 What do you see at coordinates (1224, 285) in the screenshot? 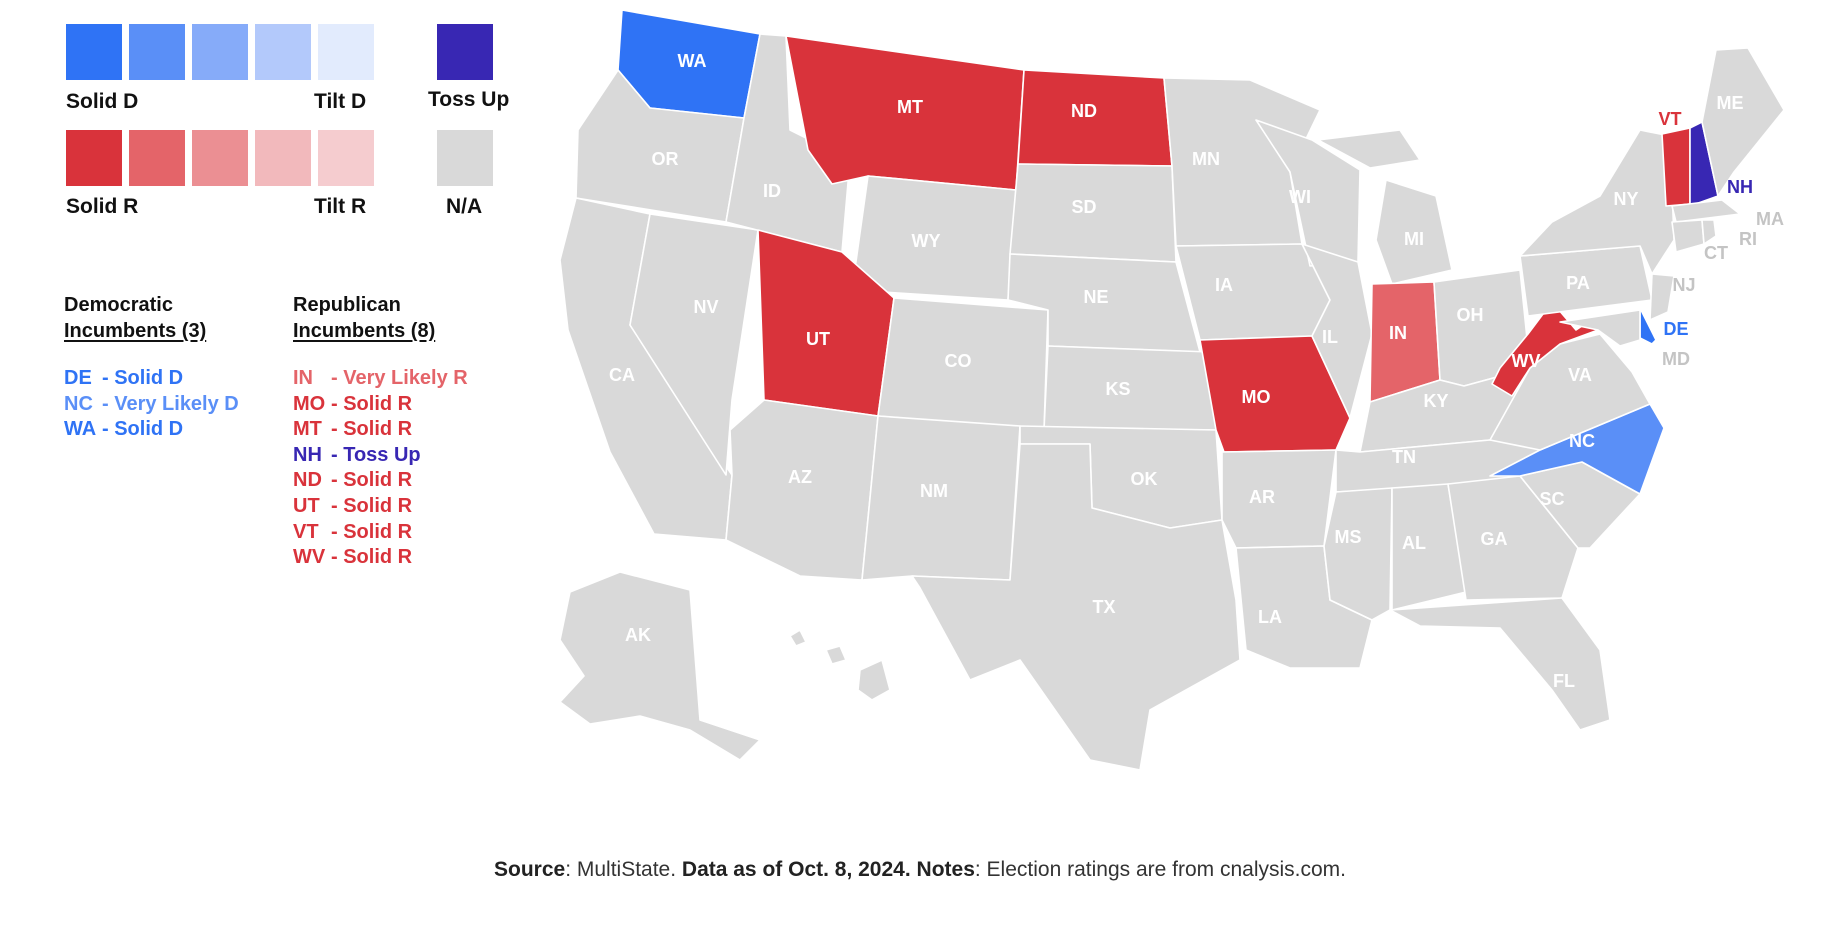
I see `state-label-ia: IA` at bounding box center [1224, 285].